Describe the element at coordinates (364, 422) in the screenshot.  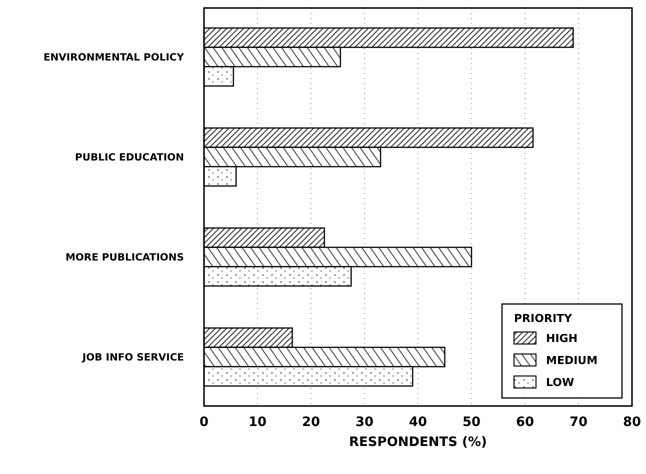
I see `x-tick-label: 30` at that location.